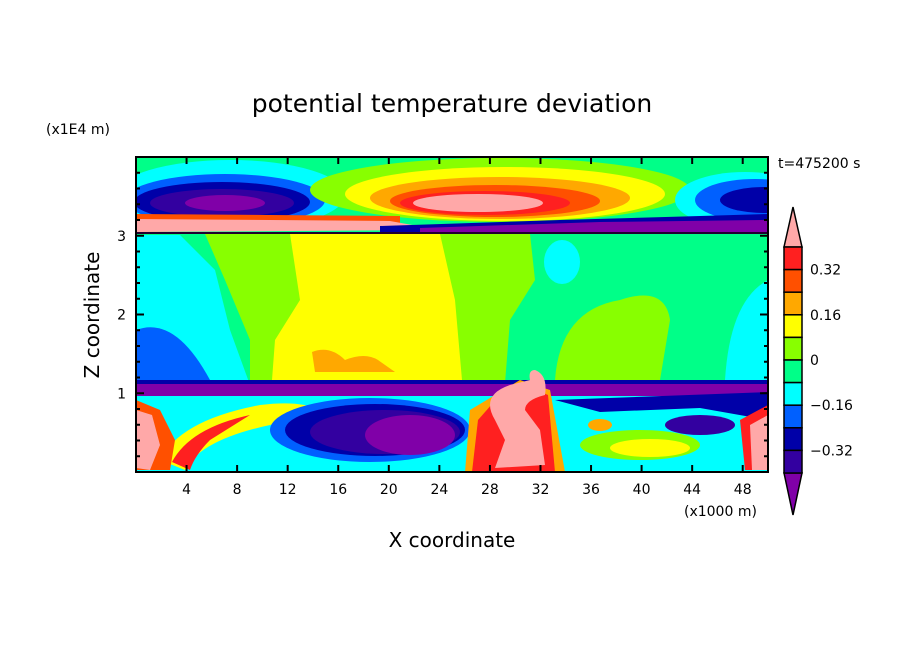 This screenshot has width=904, height=654. I want to click on colorbar-extend-below, so click(793, 494).